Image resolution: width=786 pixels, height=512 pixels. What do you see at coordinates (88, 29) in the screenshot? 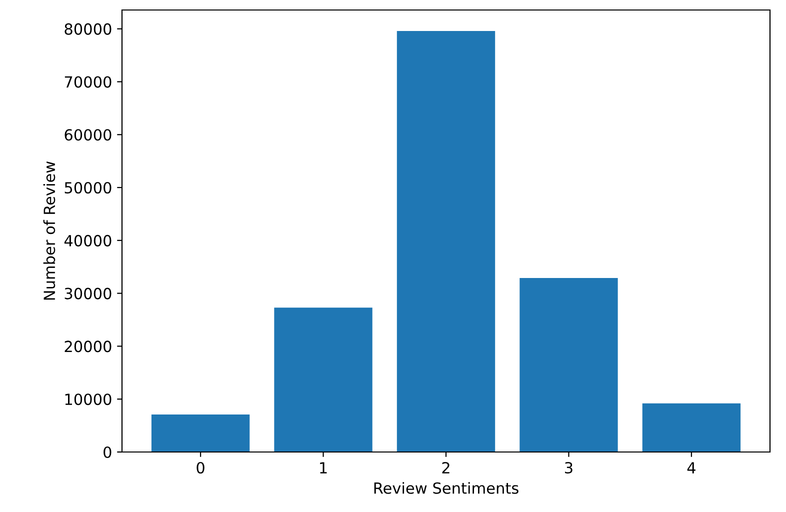
I see `y-tick-label: 80000` at bounding box center [88, 29].